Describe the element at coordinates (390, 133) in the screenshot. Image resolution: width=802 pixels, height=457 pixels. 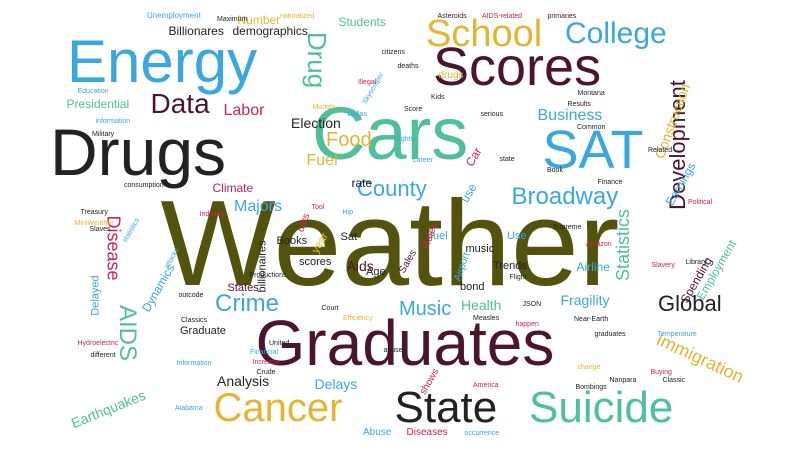
I see `word-cloud-word: Cars` at that location.